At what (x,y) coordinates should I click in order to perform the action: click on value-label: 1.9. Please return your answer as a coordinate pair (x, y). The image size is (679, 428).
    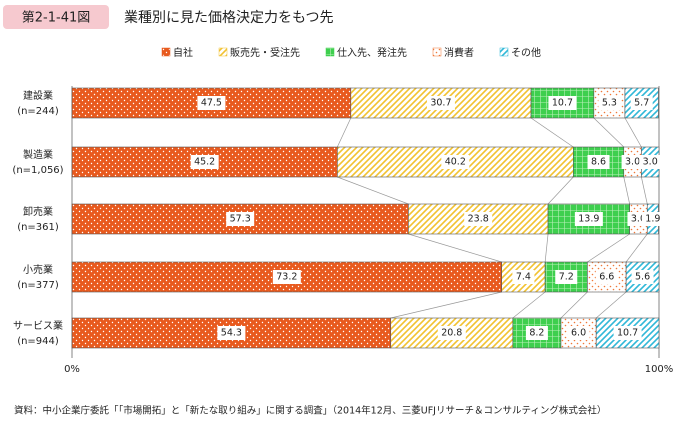
    Looking at the image, I should click on (652, 219).